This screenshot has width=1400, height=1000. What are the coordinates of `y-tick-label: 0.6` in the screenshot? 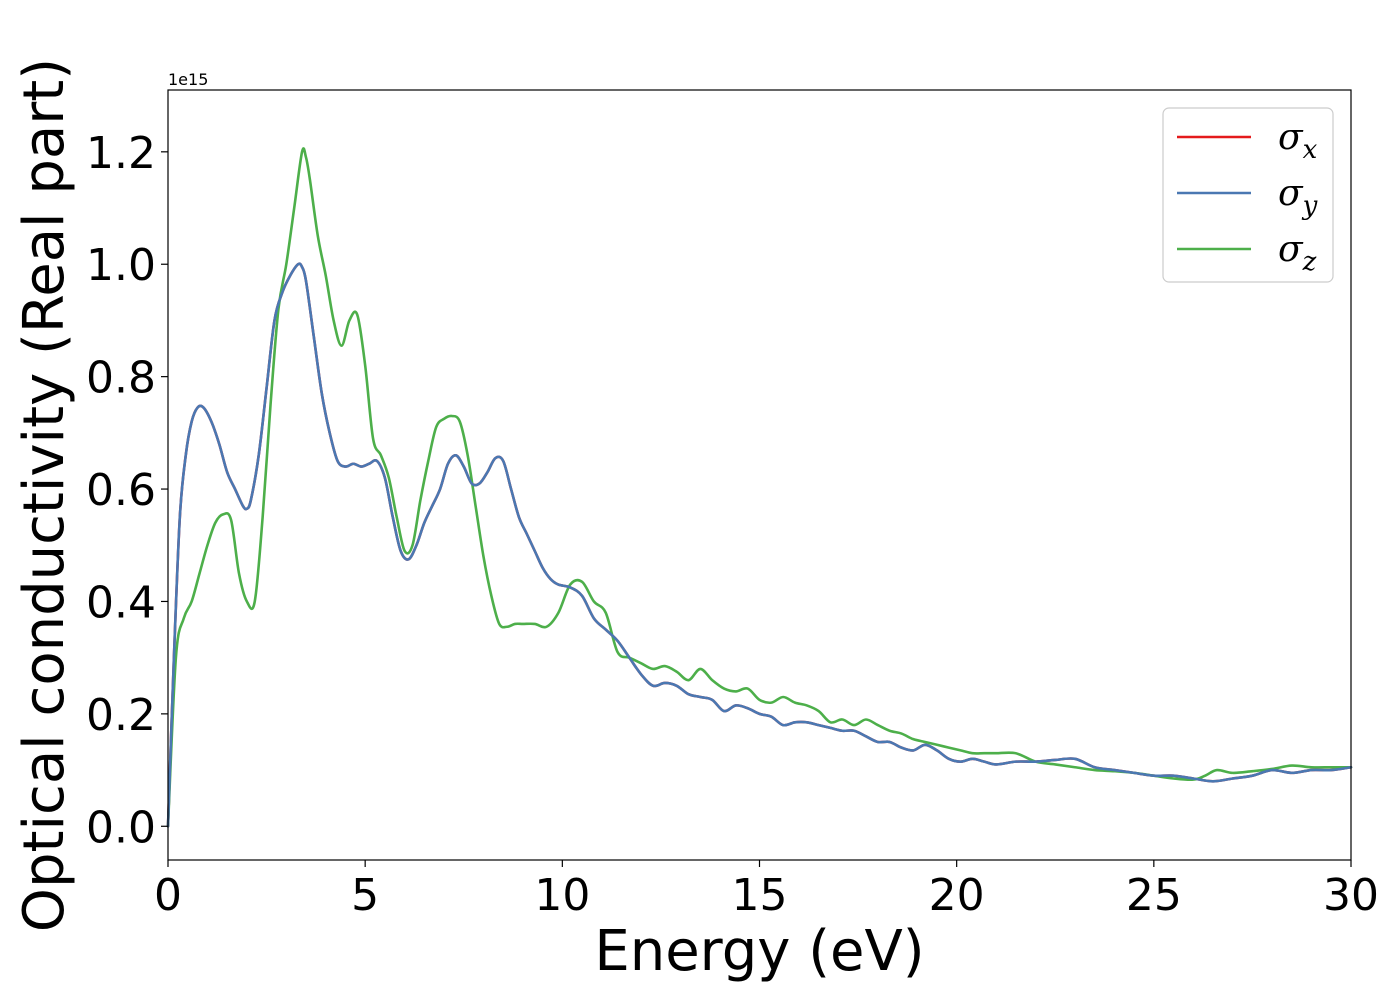 It's located at (121, 490).